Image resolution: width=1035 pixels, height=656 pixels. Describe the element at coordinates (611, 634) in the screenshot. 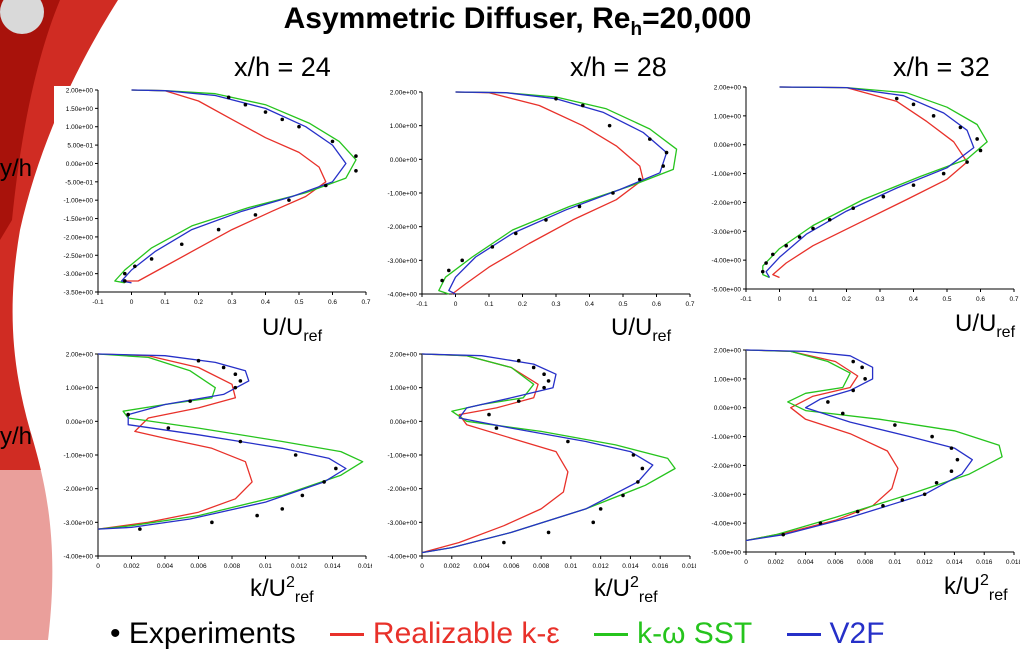

I see `legend-swatch-kw` at that location.